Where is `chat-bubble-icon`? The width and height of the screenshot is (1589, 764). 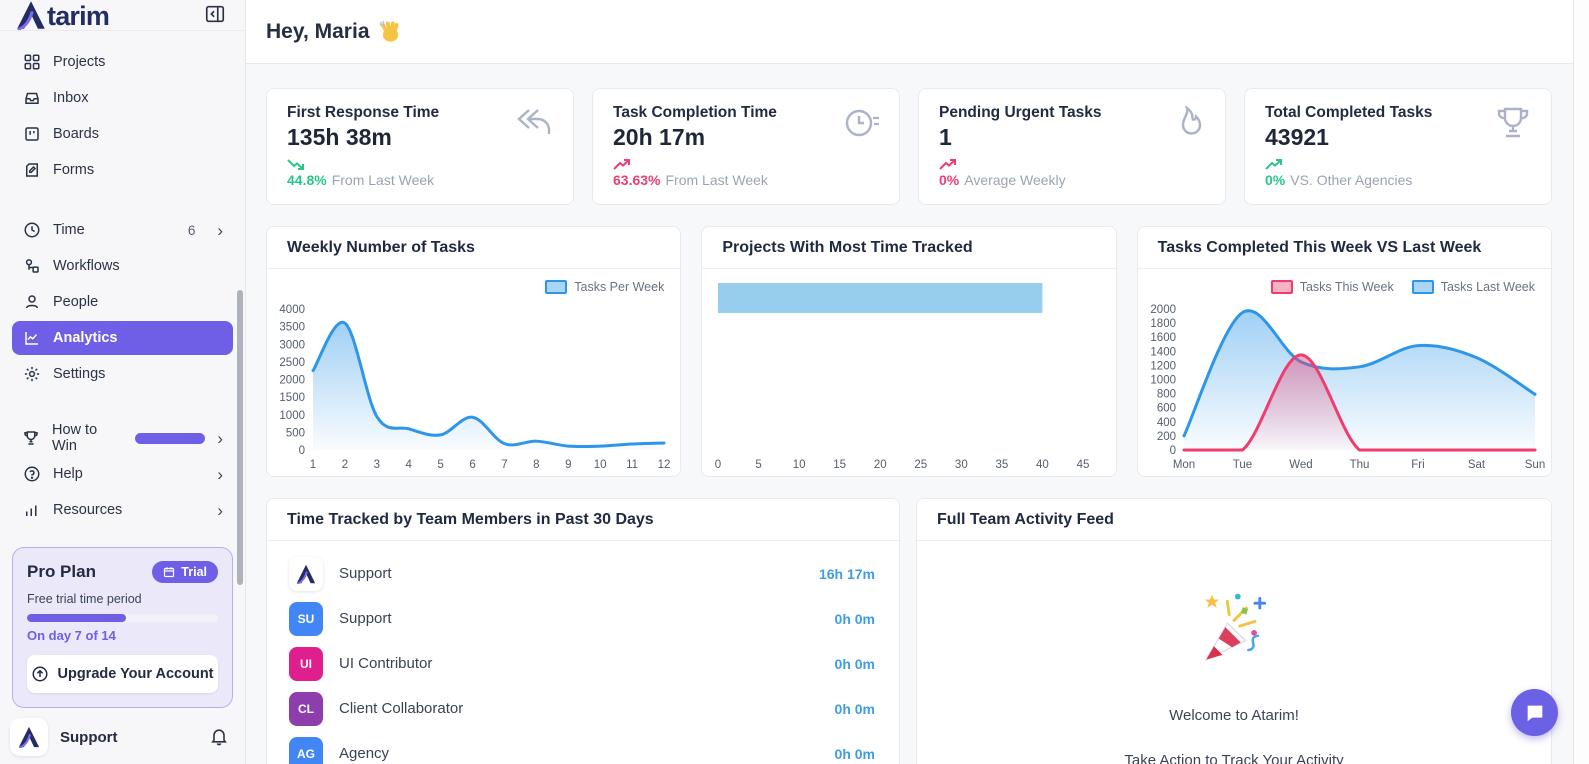 chat-bubble-icon is located at coordinates (1534, 713).